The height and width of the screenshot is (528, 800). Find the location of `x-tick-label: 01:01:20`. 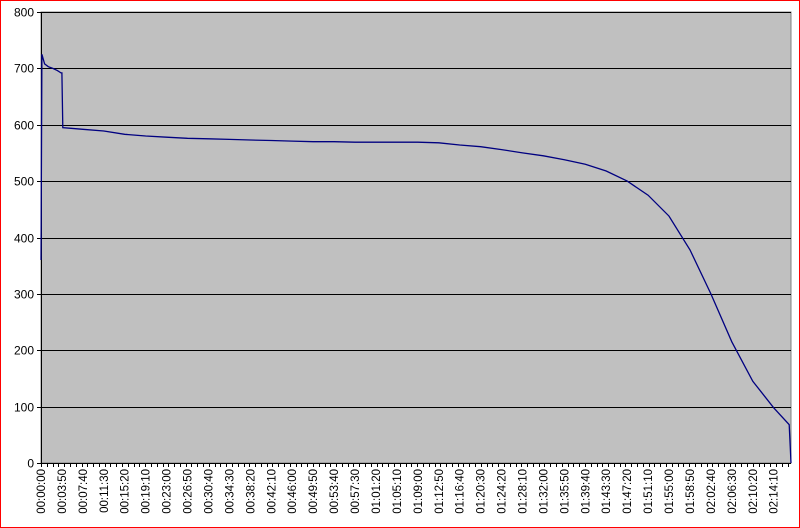

x-tick-label: 01:01:20 is located at coordinates (377, 491).